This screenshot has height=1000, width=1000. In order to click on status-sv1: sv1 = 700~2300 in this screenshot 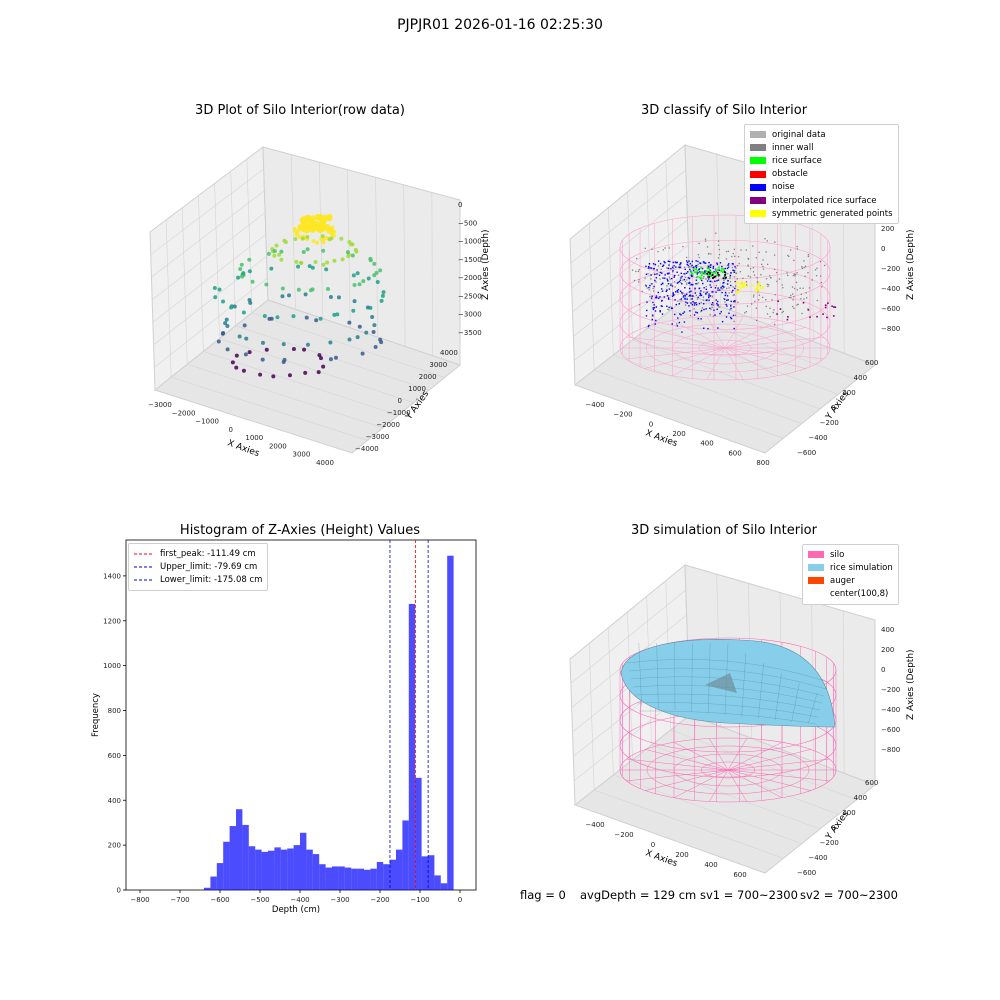, I will do `click(749, 895)`.